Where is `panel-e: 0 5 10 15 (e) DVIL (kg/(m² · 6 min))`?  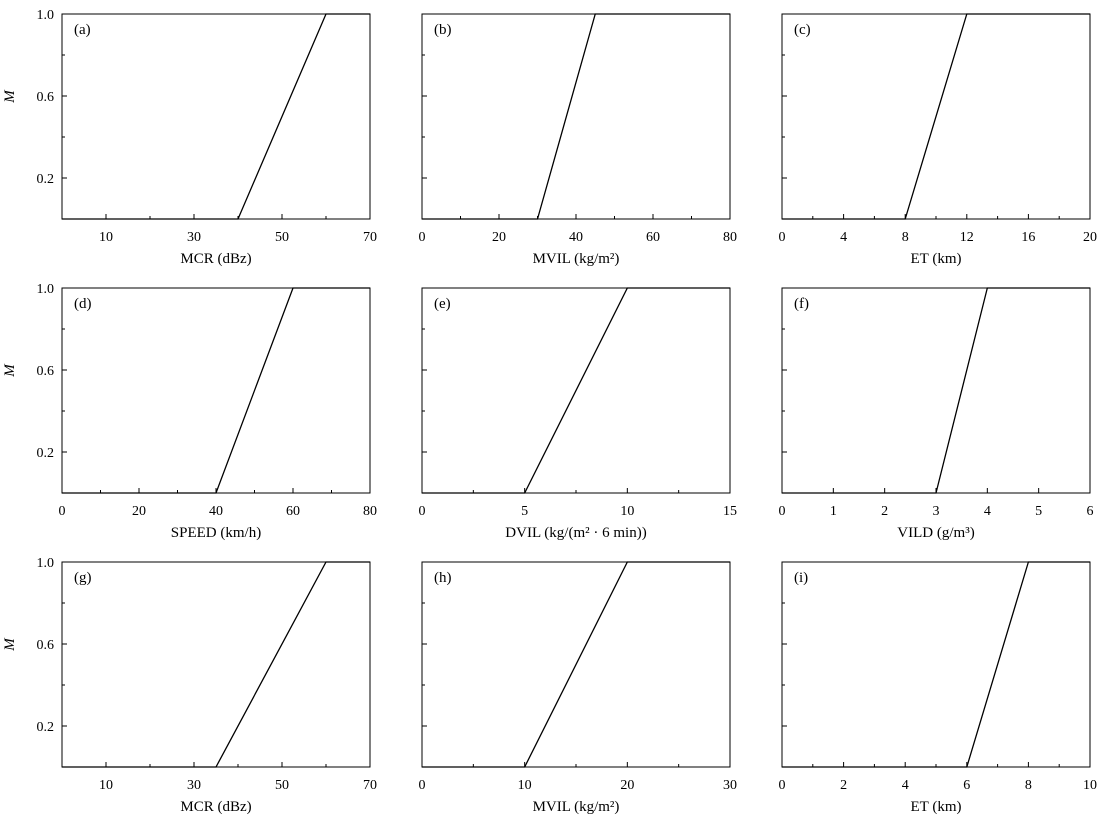
panel-e: 0 5 10 15 (e) DVIL (kg/(m² · 6 min)) is located at coordinates (578, 414).